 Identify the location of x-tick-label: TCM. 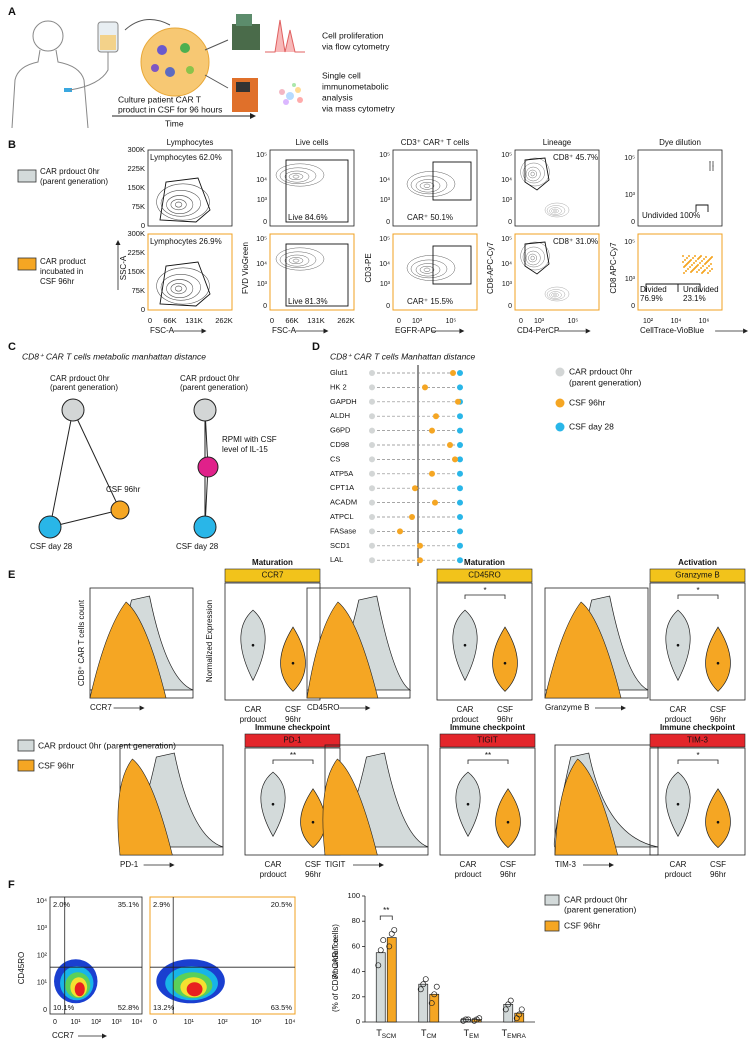
(429, 1033).